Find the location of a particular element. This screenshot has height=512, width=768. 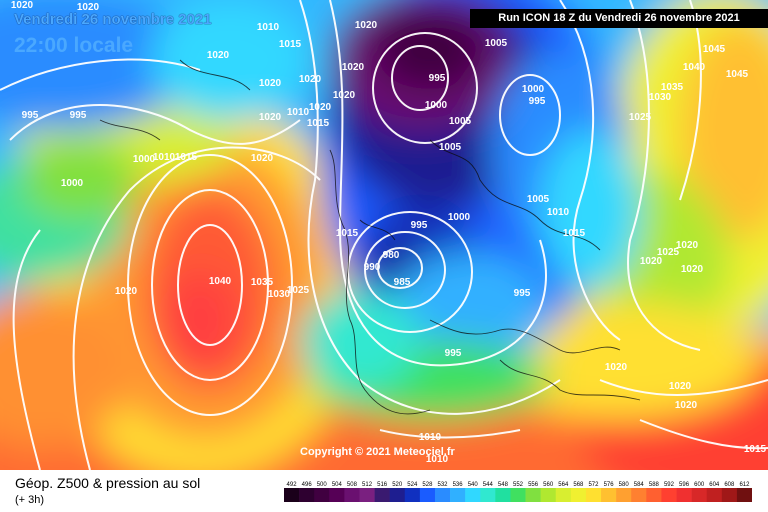

scale-label: 536 is located at coordinates (458, 485).